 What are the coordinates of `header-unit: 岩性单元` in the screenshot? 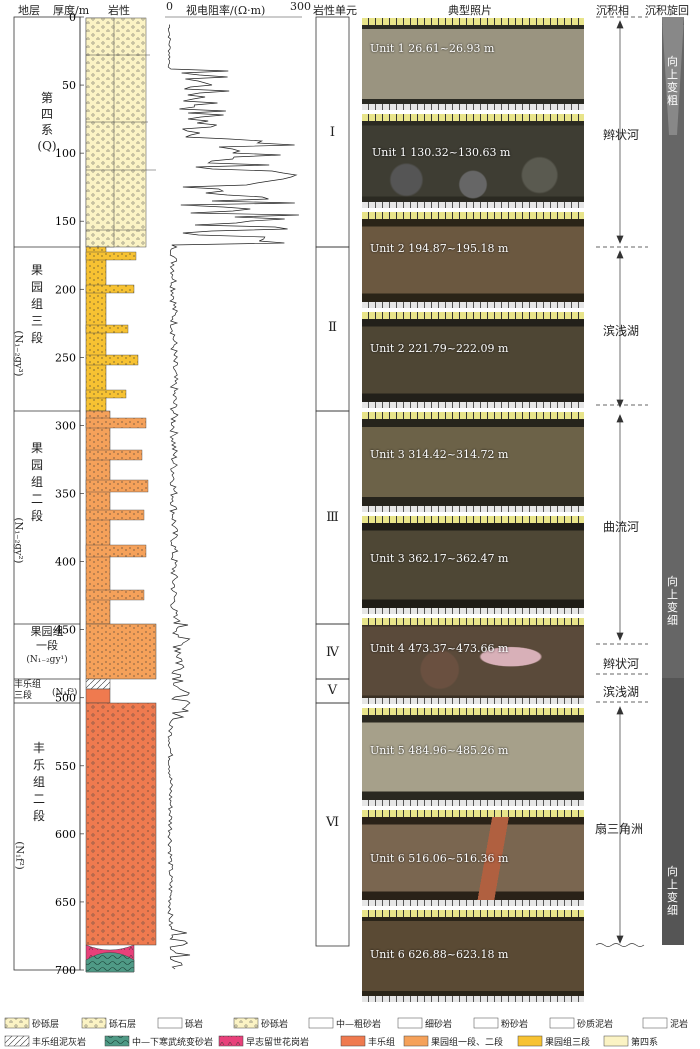 It's located at (335, 10).